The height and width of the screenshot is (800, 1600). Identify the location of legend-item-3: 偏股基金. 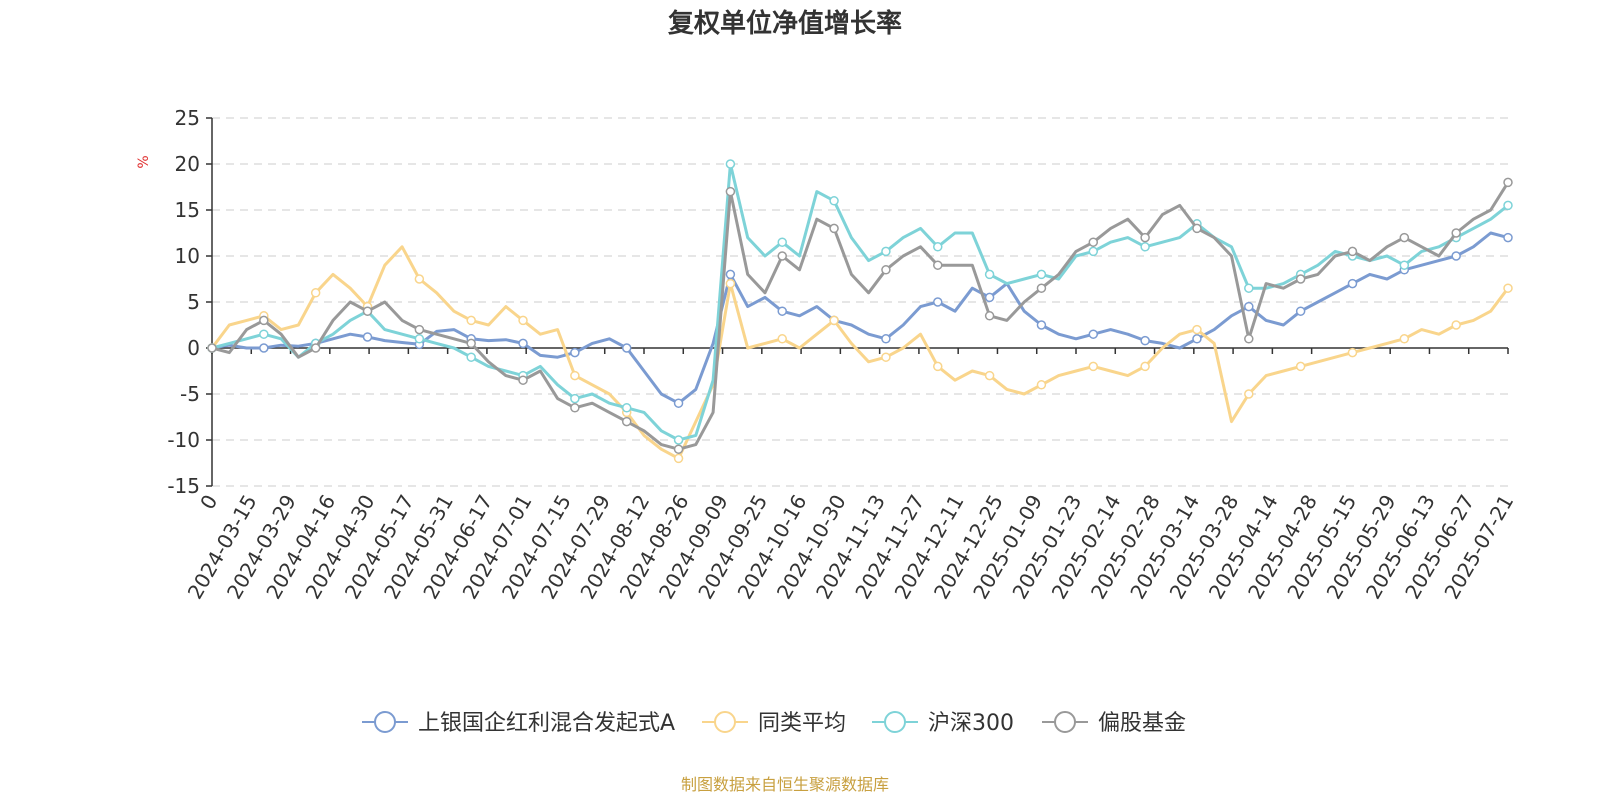
(1114, 723).